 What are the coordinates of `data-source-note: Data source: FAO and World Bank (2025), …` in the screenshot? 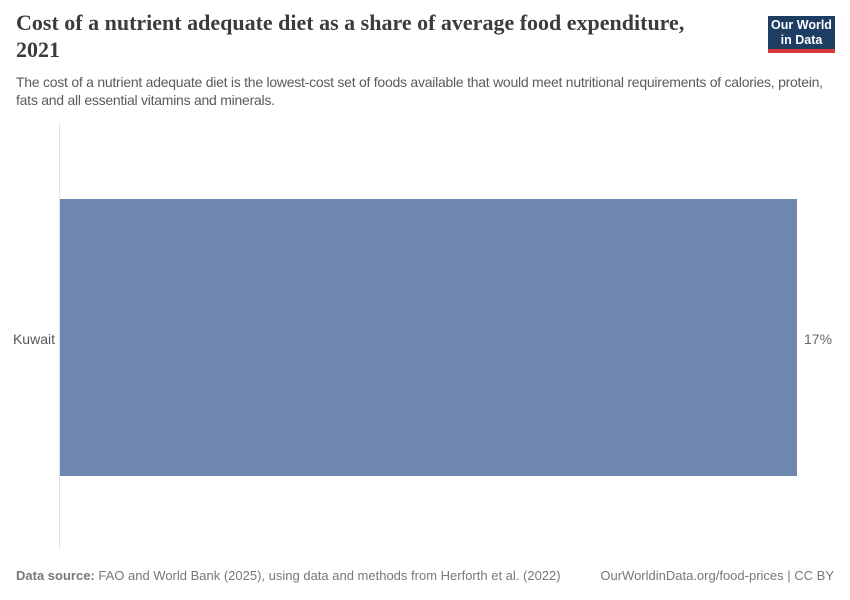 It's located at (288, 575).